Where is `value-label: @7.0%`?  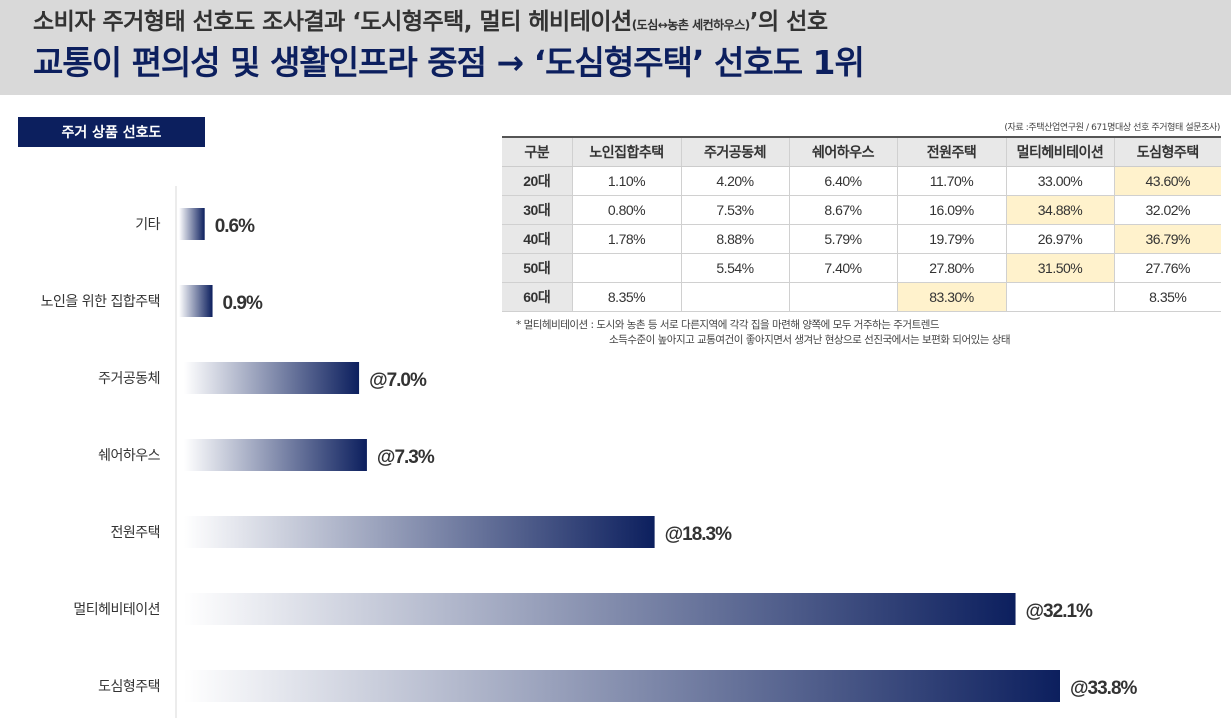 value-label: @7.0% is located at coordinates (398, 380).